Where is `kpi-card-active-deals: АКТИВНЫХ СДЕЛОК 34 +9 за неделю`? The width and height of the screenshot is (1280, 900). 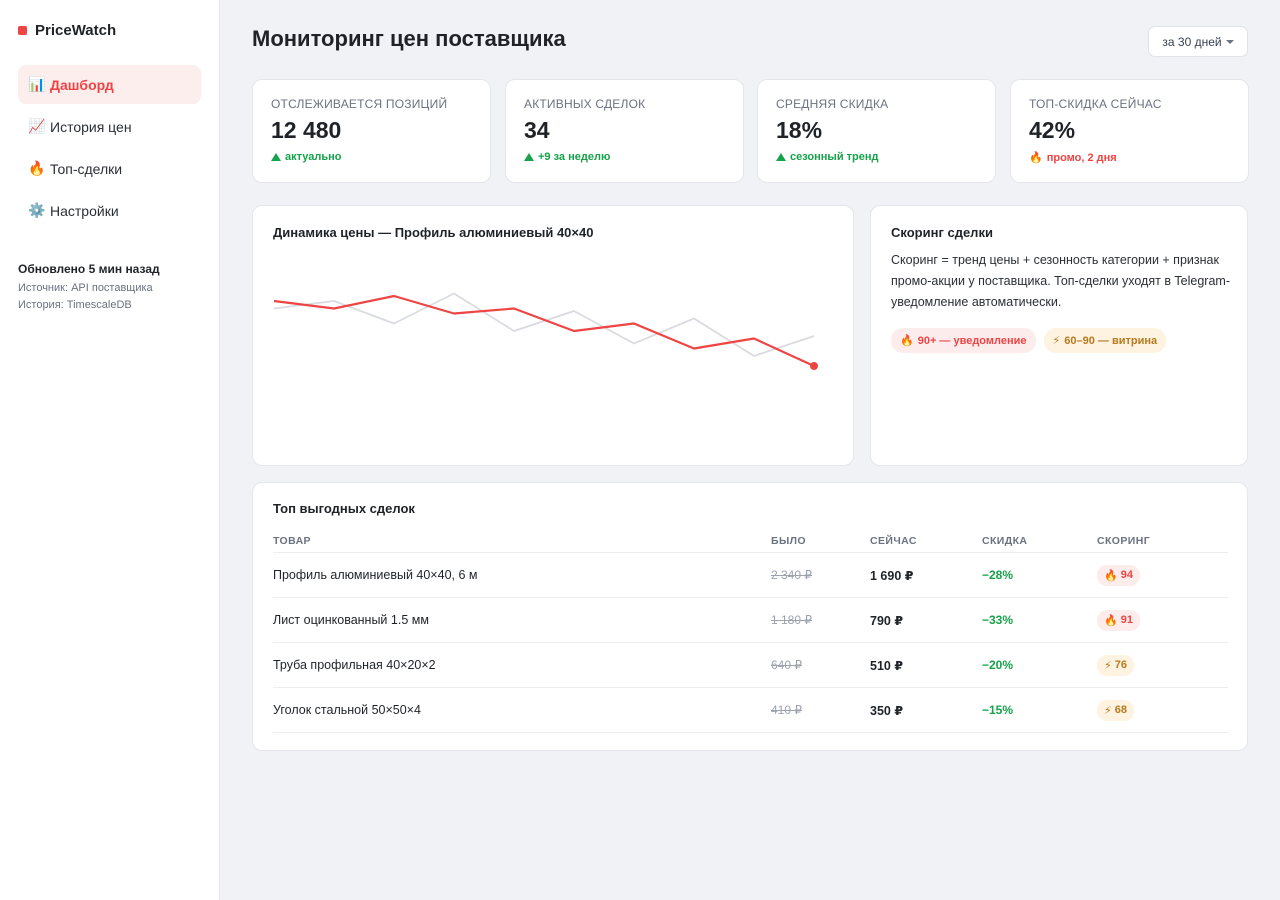 kpi-card-active-deals: АКТИВНЫХ СДЕЛОК 34 +9 за неделю is located at coordinates (624, 131).